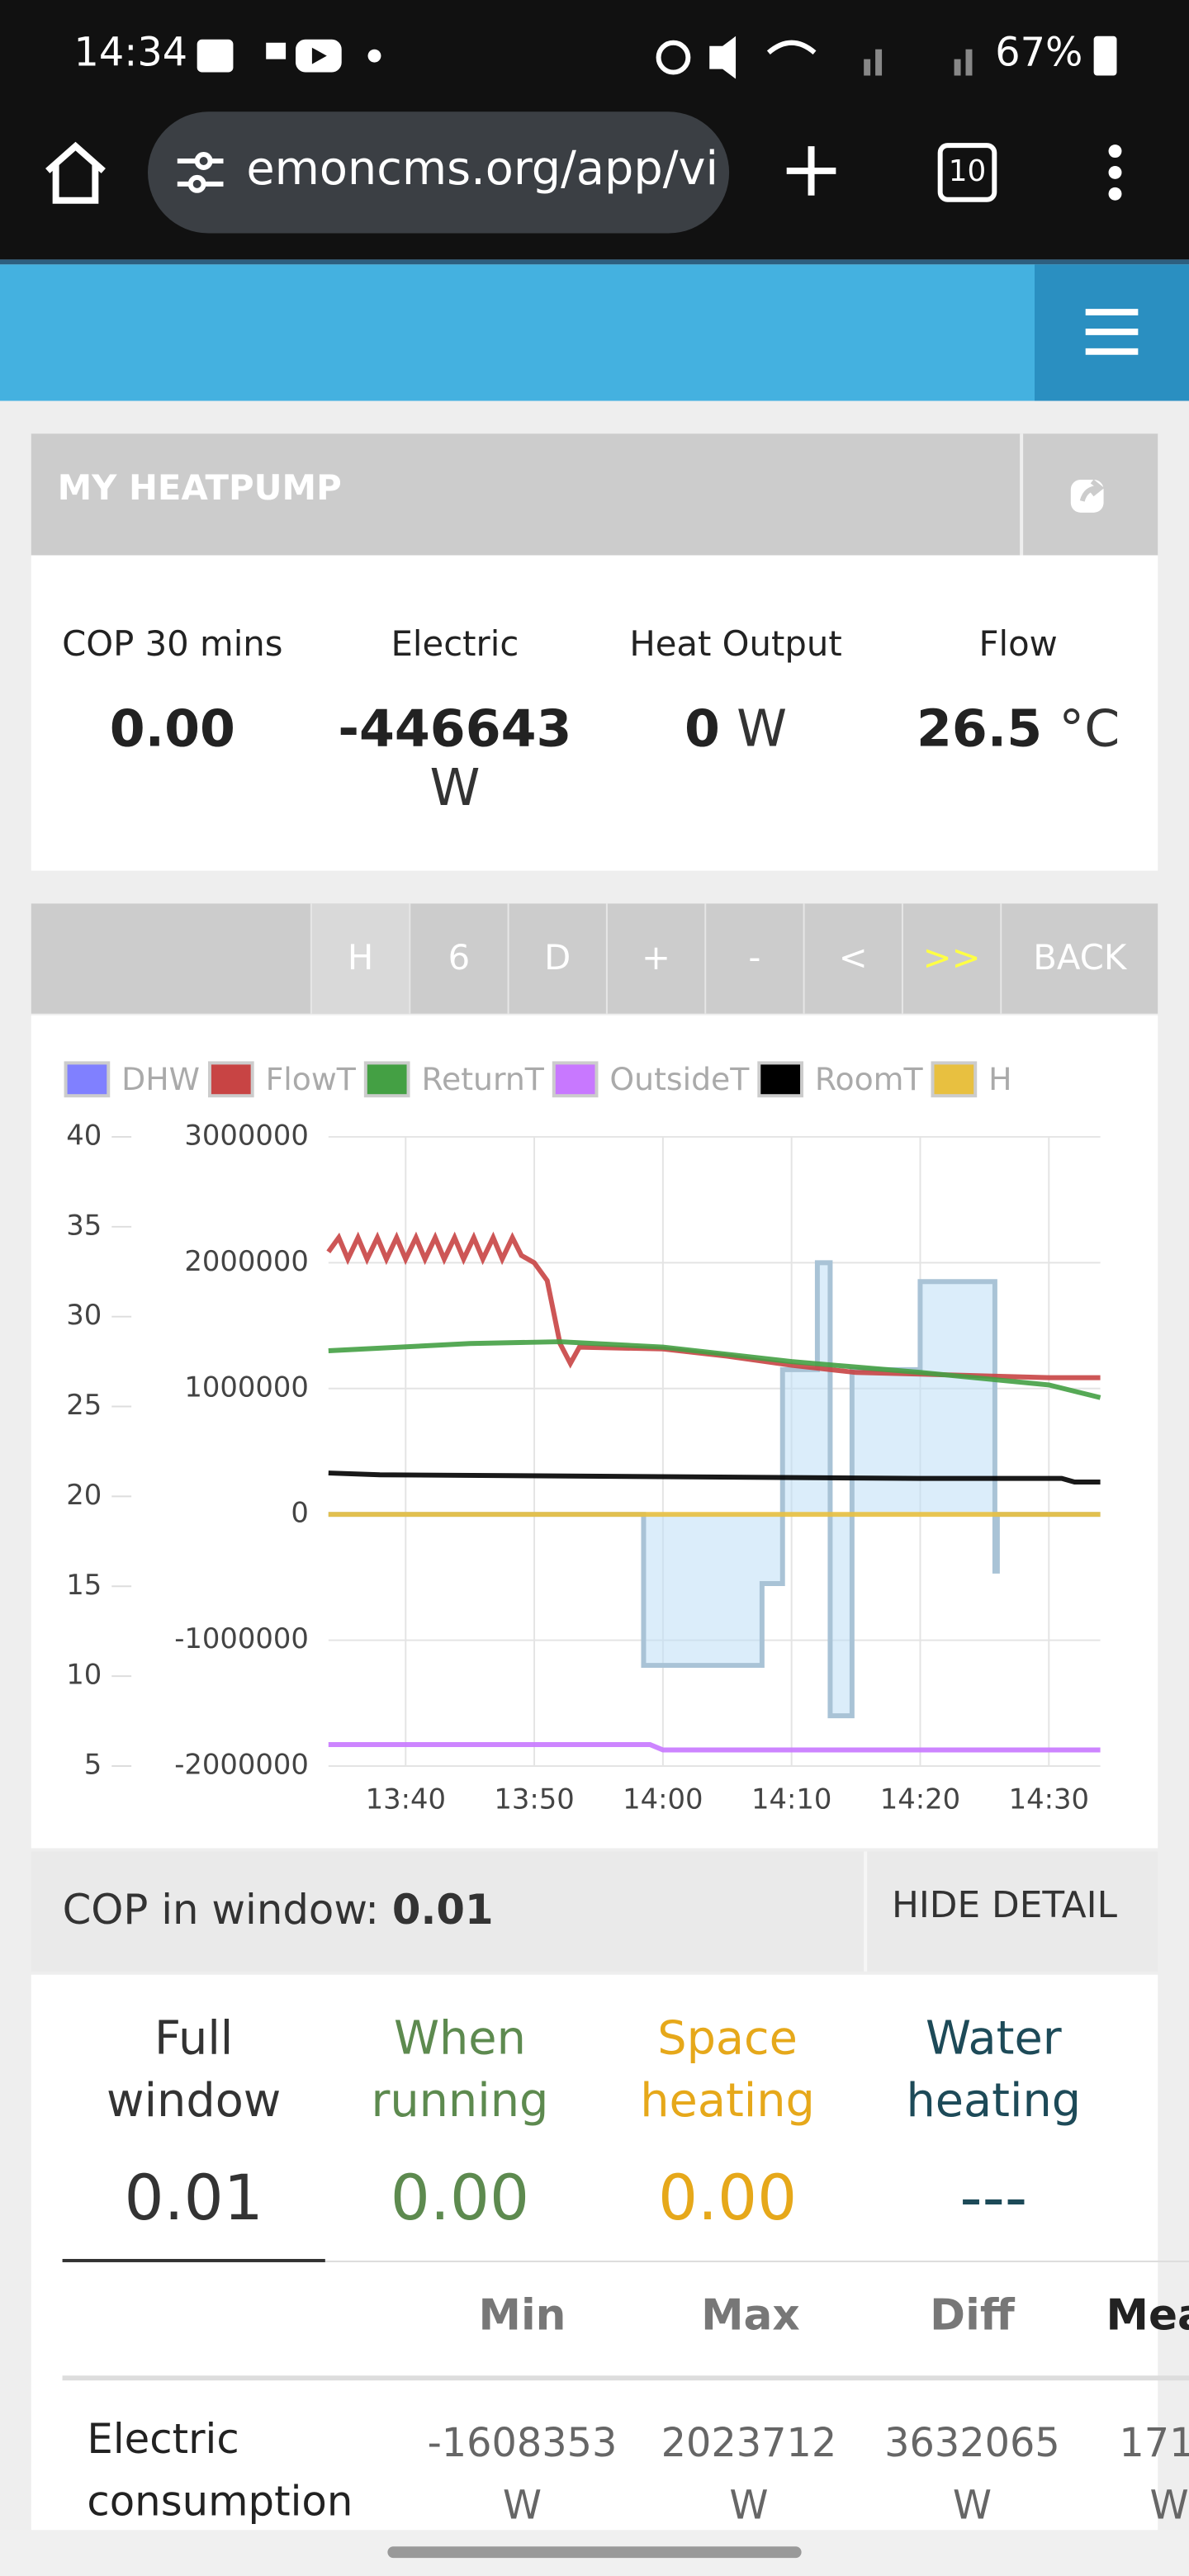 This screenshot has width=1189, height=2576. I want to click on back-button: BACK, so click(1079, 958).